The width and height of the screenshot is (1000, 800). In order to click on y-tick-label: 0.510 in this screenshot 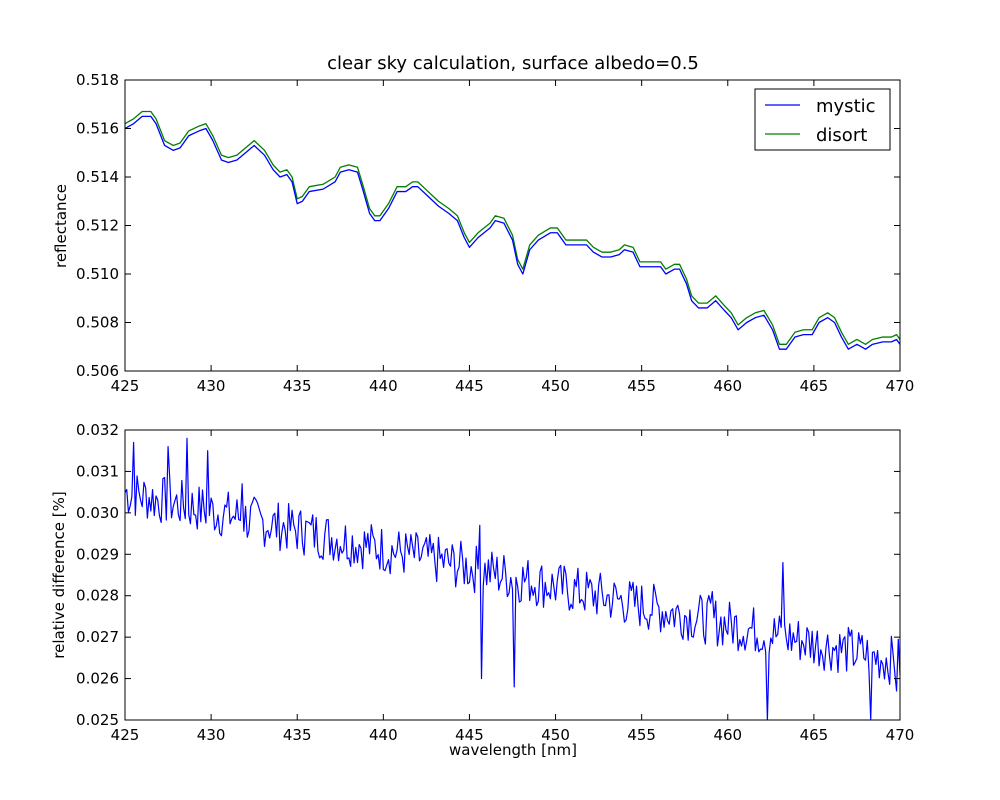, I will do `click(97, 274)`.